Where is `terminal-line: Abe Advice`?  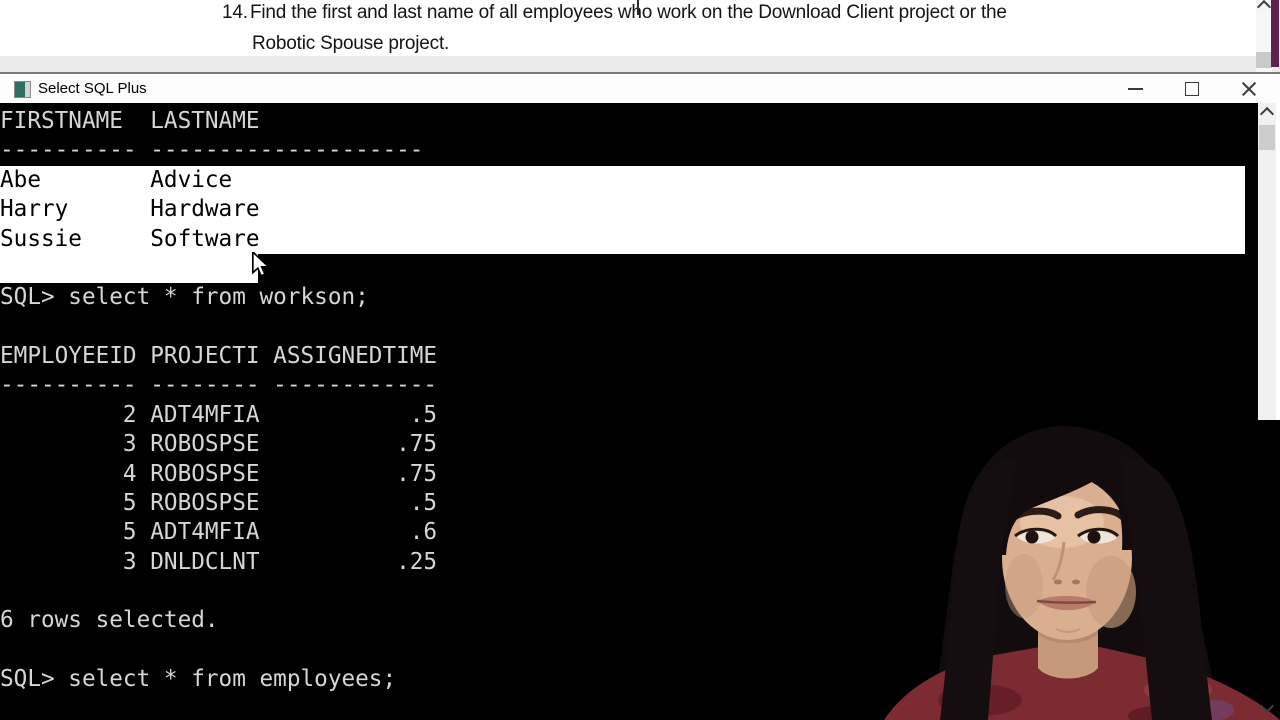
terminal-line: Abe Advice is located at coordinates (629, 180).